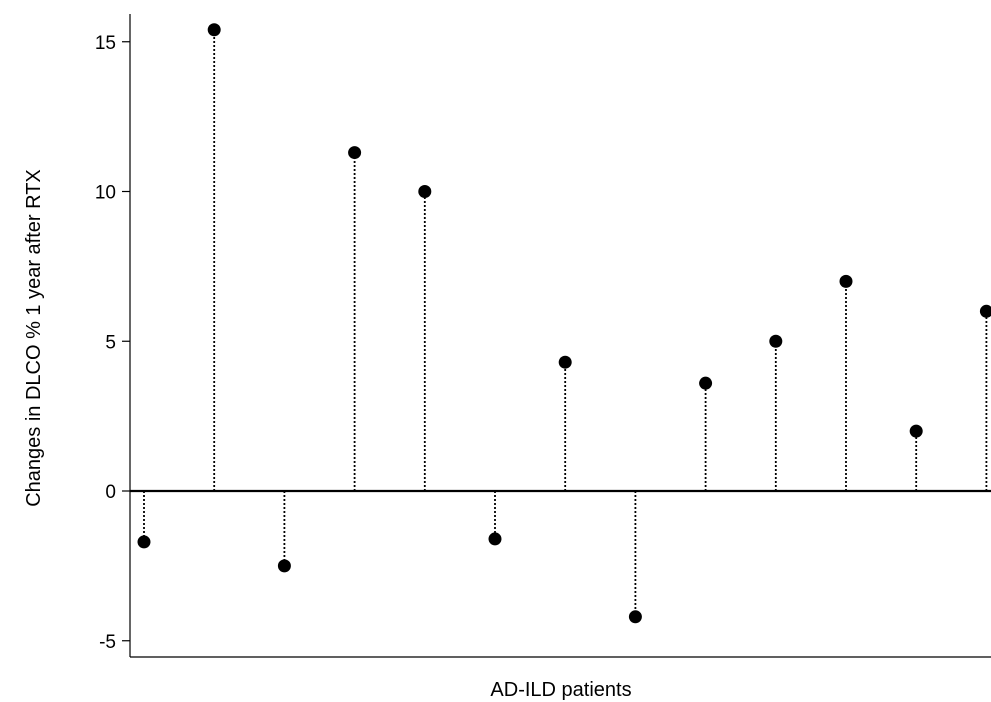 This screenshot has width=991, height=702. Describe the element at coordinates (107, 642) in the screenshot. I see `y-tick-label: -5` at that location.